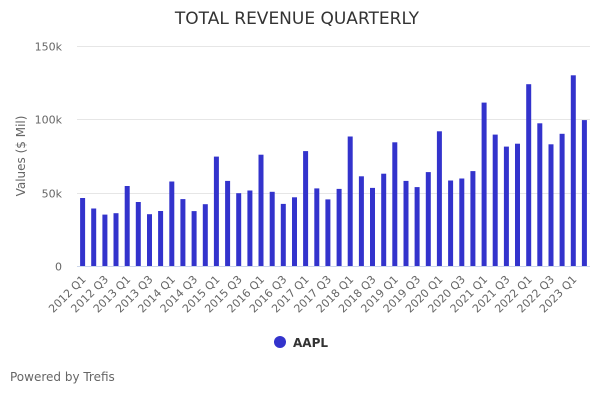 The height and width of the screenshot is (400, 600). What do you see at coordinates (149, 240) in the screenshot?
I see `bar-2013-q3` at bounding box center [149, 240].